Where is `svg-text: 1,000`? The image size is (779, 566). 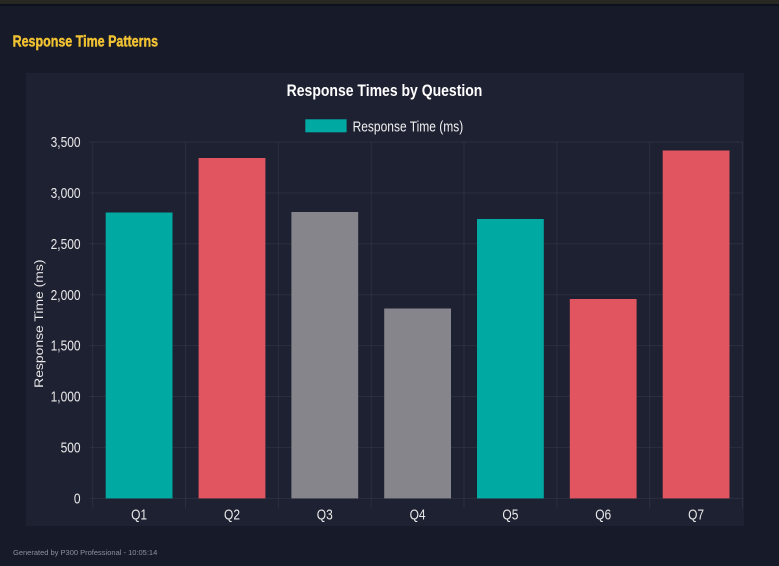
svg-text: 1,000 is located at coordinates (66, 397).